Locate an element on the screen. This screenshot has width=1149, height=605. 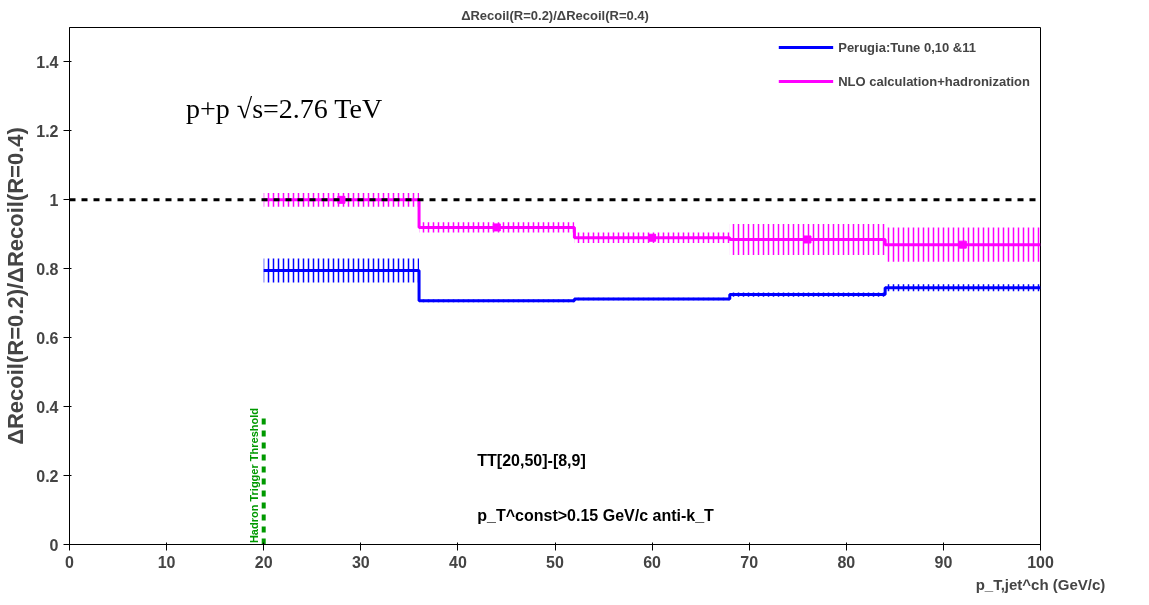
x-tick-label: 100 is located at coordinates (1040, 562).